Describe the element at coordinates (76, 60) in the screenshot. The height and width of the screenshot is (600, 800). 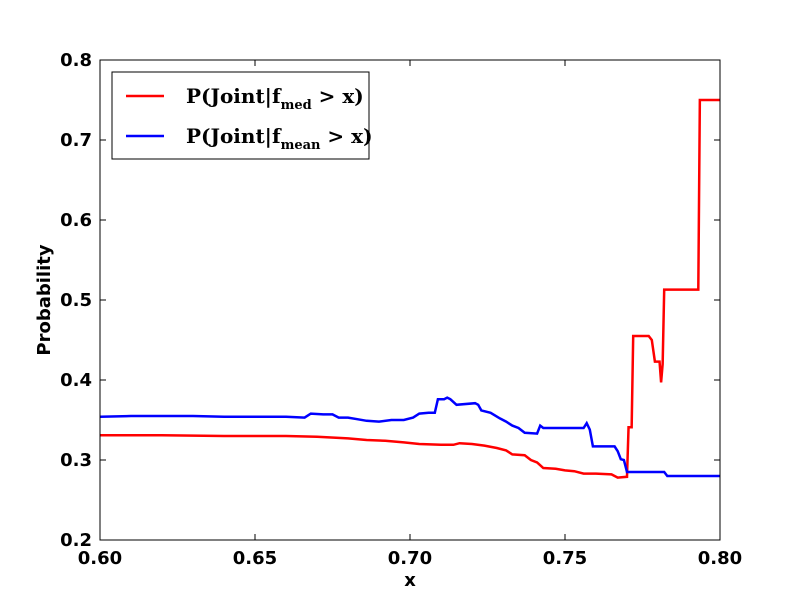
I see `y-tick-label: 0.8` at that location.